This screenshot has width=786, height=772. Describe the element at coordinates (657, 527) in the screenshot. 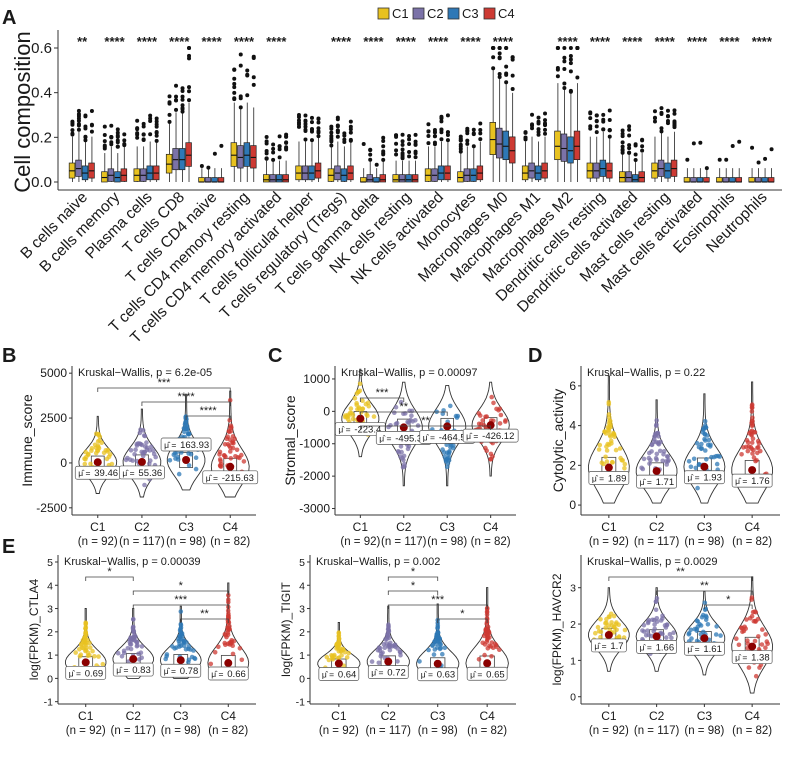

I see `x-tick-label: C2` at that location.